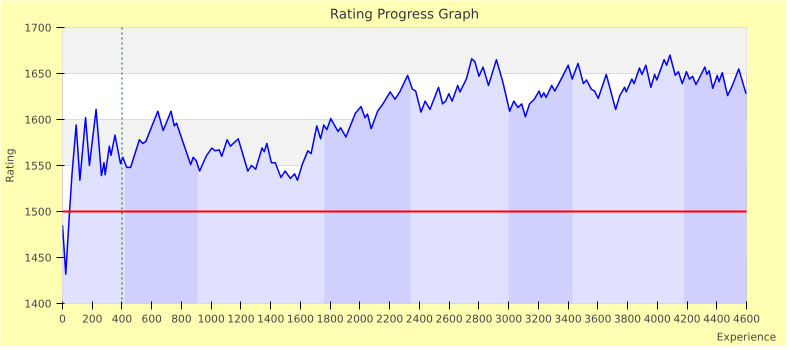 The width and height of the screenshot is (790, 350). What do you see at coordinates (717, 319) in the screenshot?
I see `x-tick-label: 4400` at bounding box center [717, 319].